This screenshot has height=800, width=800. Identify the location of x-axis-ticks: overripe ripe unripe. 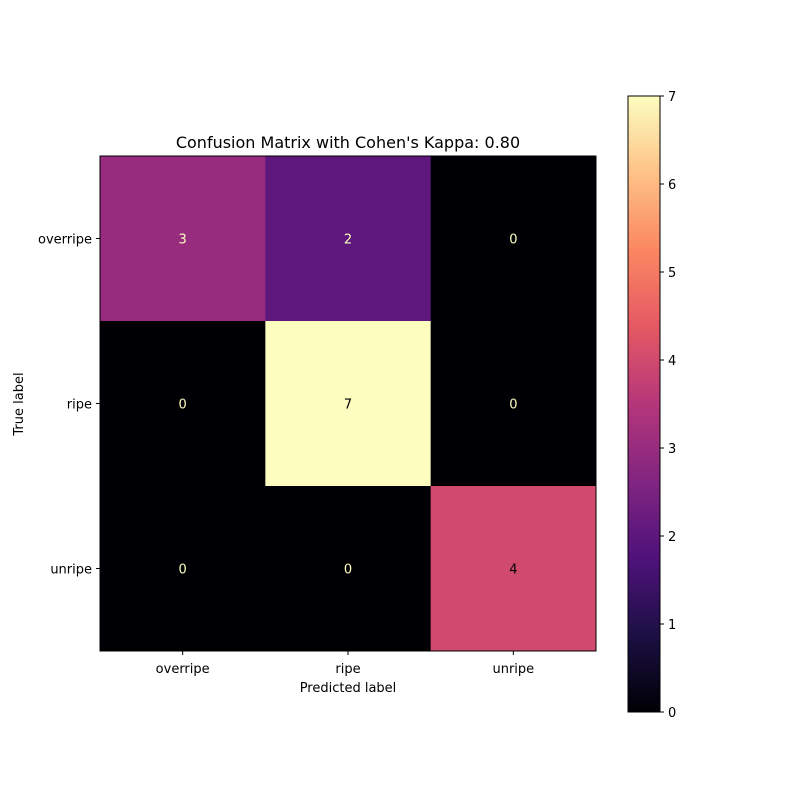
(345, 664).